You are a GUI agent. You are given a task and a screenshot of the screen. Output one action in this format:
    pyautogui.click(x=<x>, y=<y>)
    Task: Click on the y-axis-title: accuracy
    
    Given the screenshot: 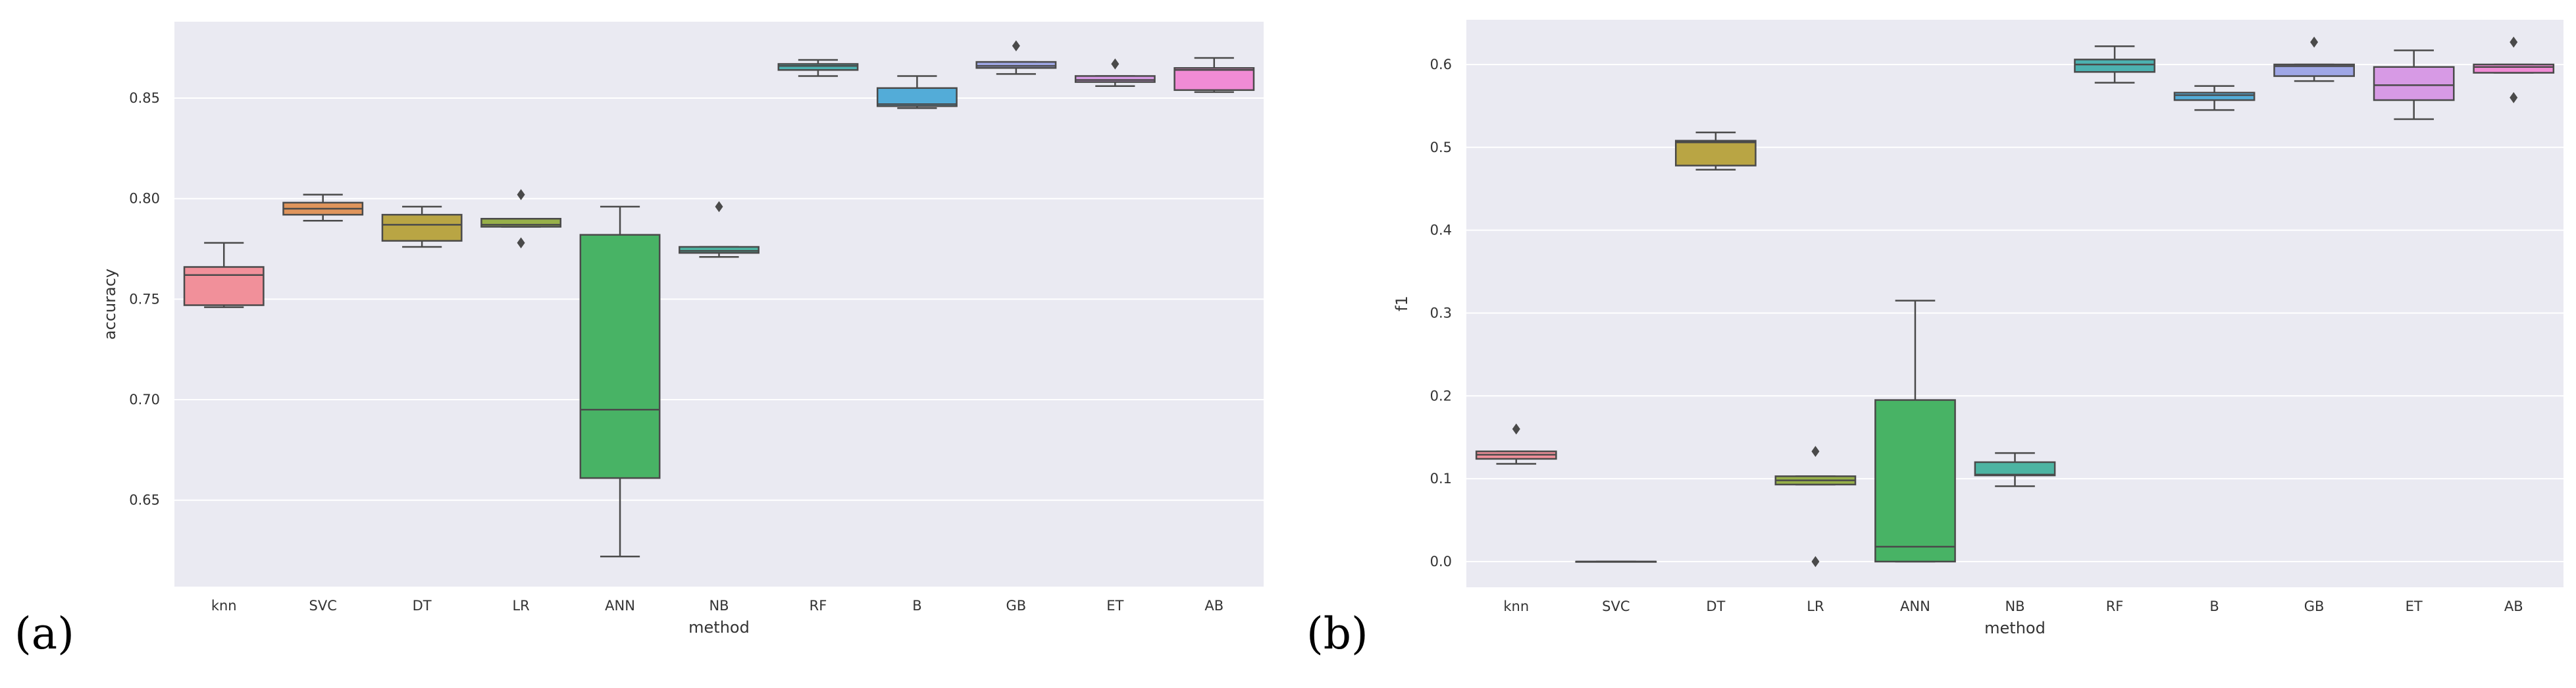 What is the action you would take?
    pyautogui.click(x=110, y=304)
    